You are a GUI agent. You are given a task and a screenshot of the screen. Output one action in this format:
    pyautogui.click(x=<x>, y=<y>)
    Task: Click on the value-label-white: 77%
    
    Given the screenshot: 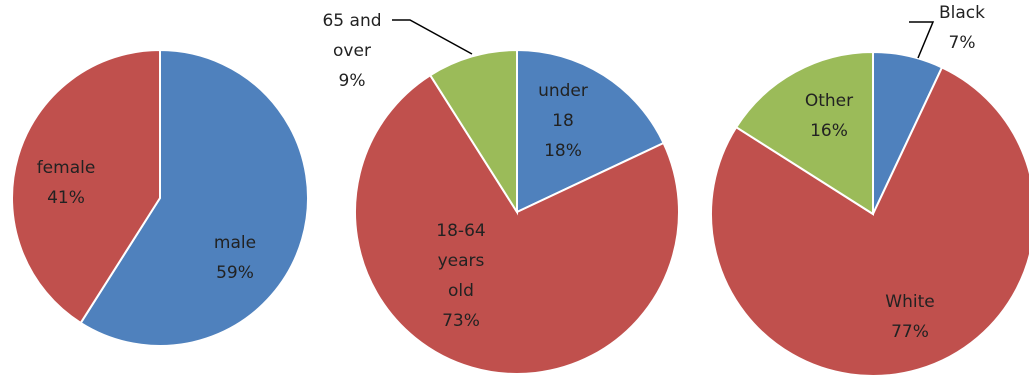 What is the action you would take?
    pyautogui.click(x=910, y=332)
    